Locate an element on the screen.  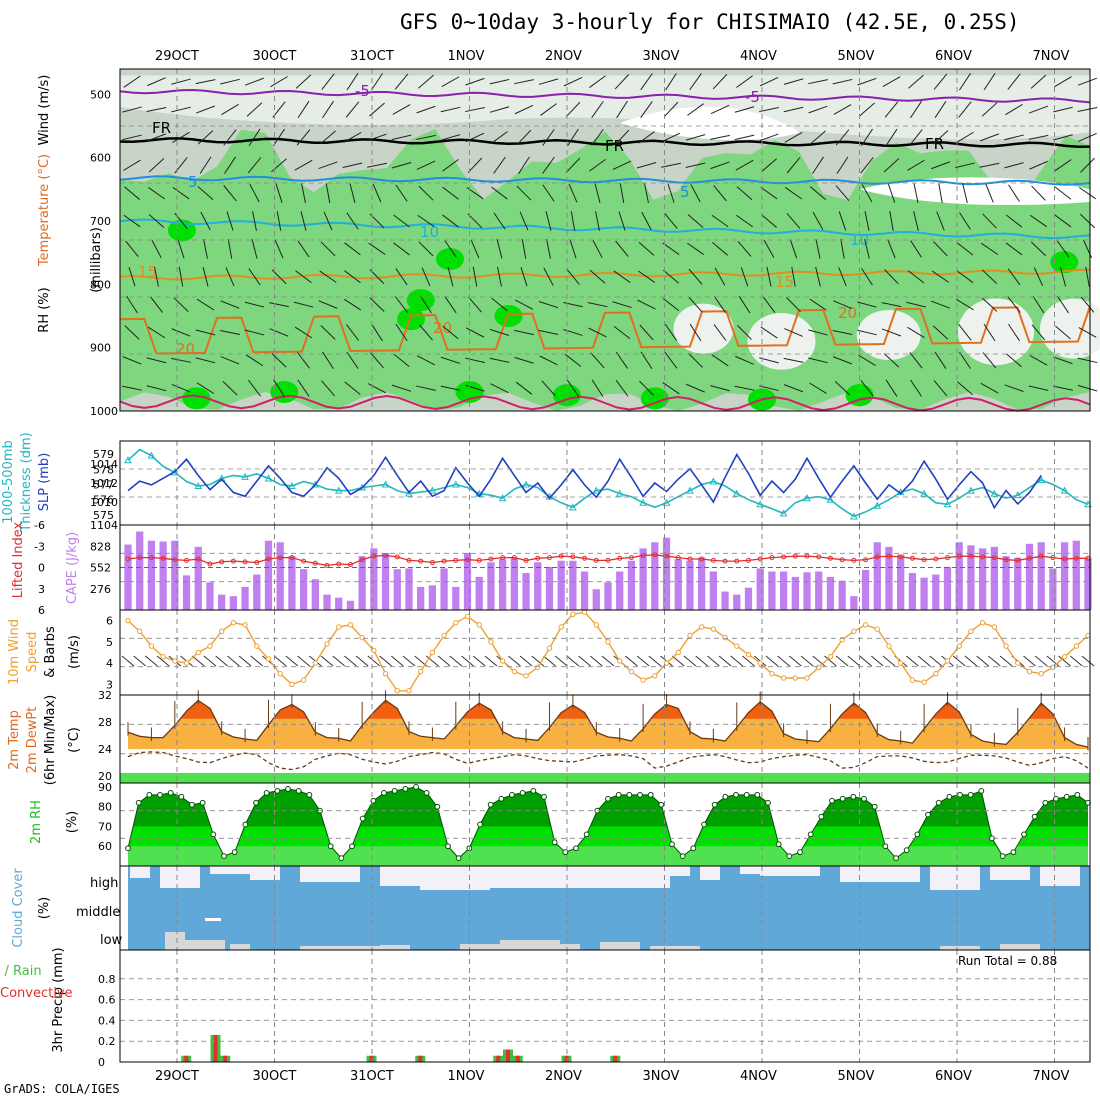
high-cloud-gap is located at coordinates (550, 873).